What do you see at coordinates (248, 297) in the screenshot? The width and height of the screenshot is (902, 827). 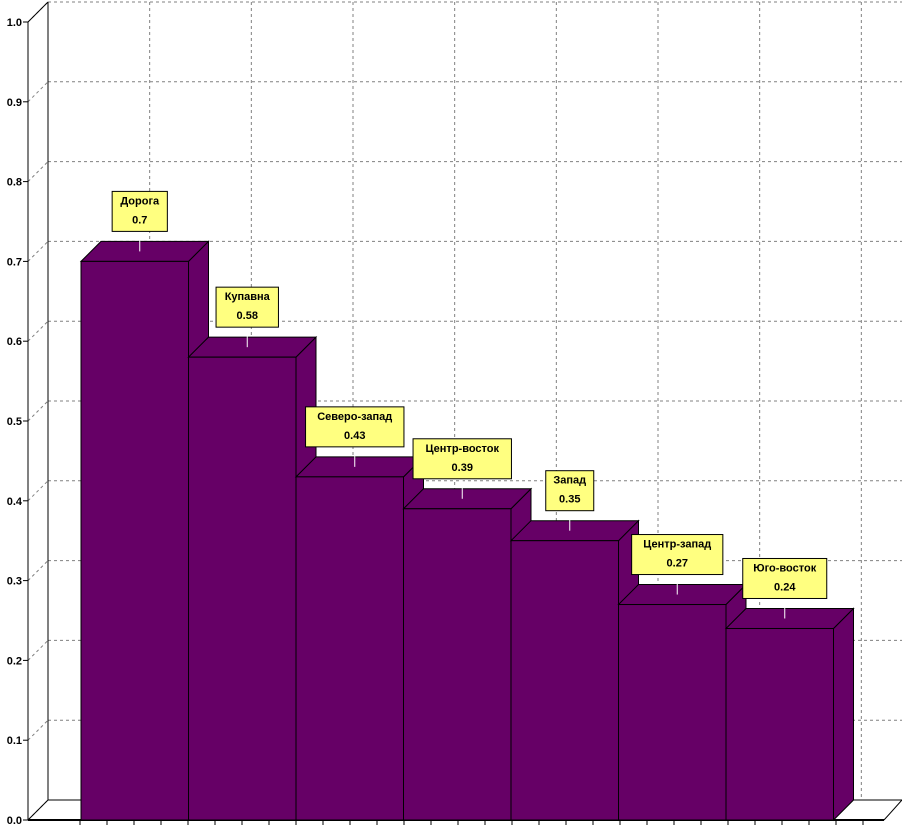 I see `data-label-category: Купавна` at bounding box center [248, 297].